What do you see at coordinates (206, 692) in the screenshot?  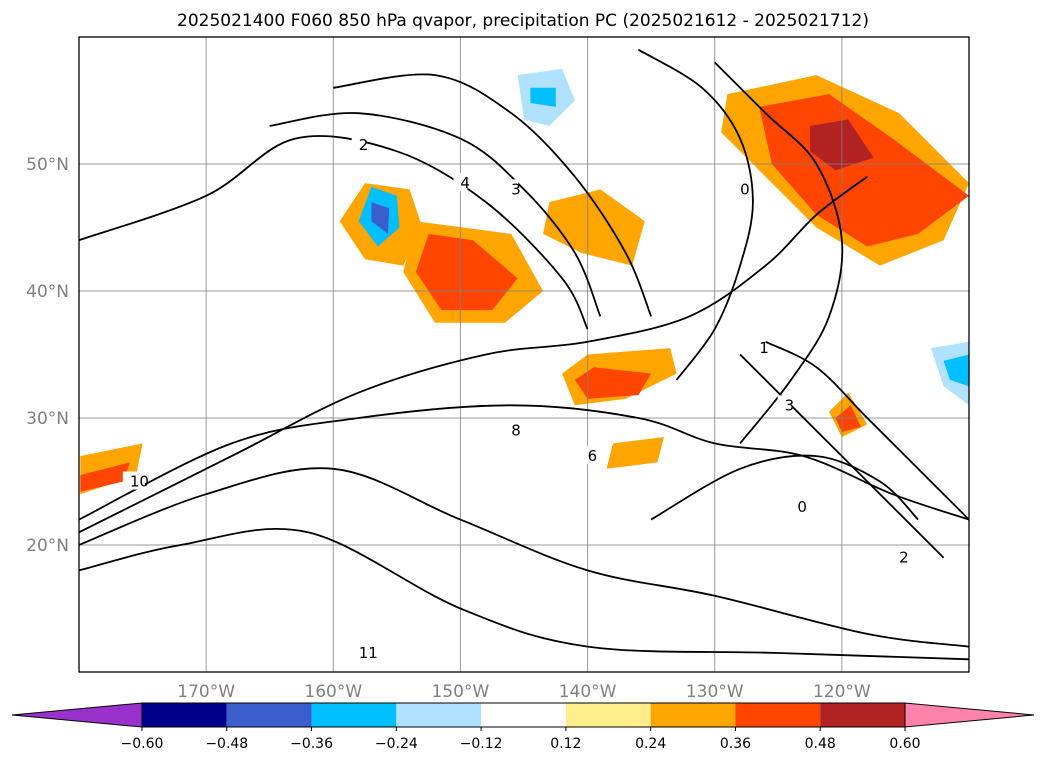 I see `lon-tick-label-0: 170°W` at bounding box center [206, 692].